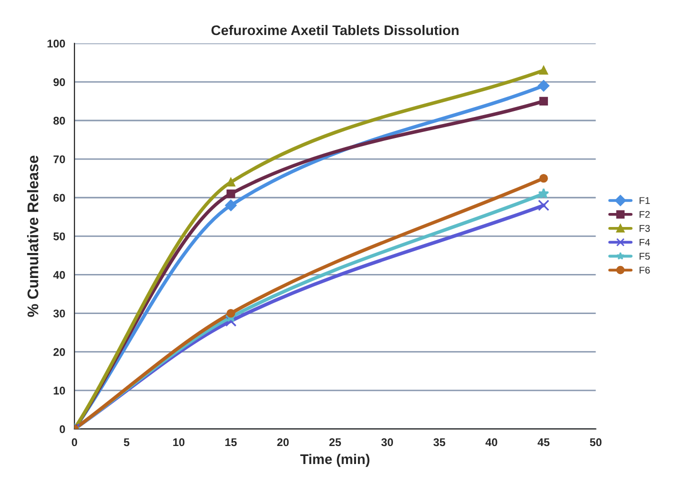  I want to click on x-tick-label: 0, so click(75, 442).